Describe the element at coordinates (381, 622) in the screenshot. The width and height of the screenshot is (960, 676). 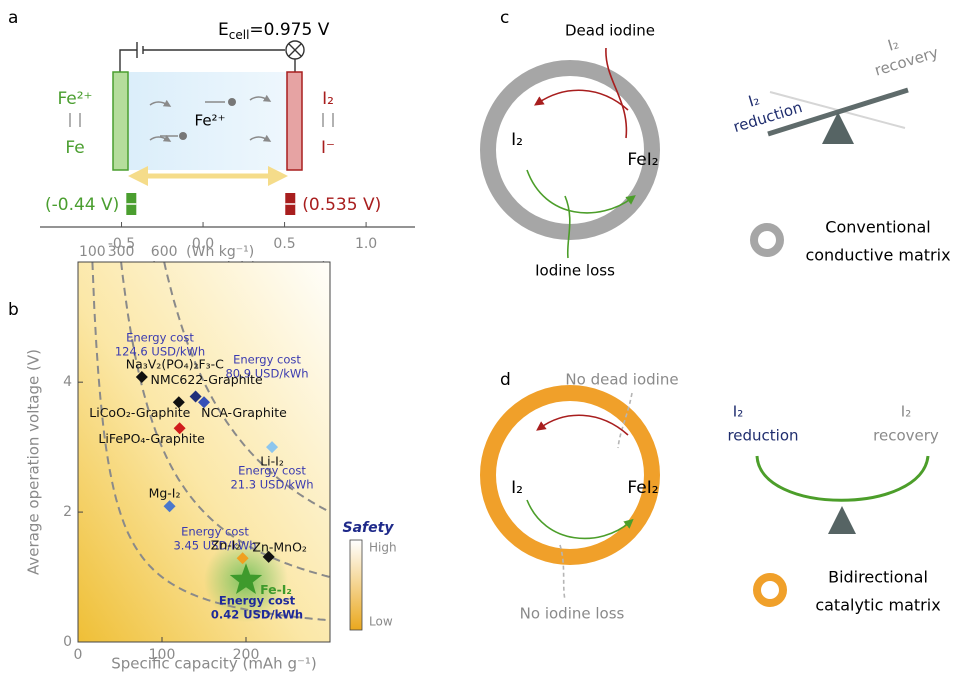
I see `colorbar-label: Low` at that location.